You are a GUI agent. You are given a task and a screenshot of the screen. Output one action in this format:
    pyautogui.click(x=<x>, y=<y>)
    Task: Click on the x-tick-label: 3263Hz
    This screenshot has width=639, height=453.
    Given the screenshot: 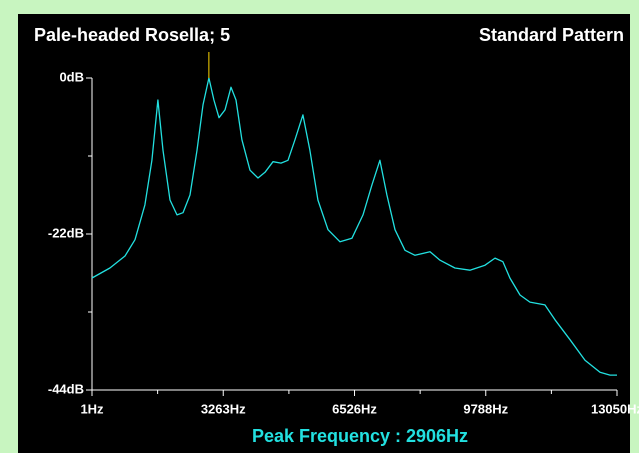 What is the action you would take?
    pyautogui.click(x=223, y=408)
    